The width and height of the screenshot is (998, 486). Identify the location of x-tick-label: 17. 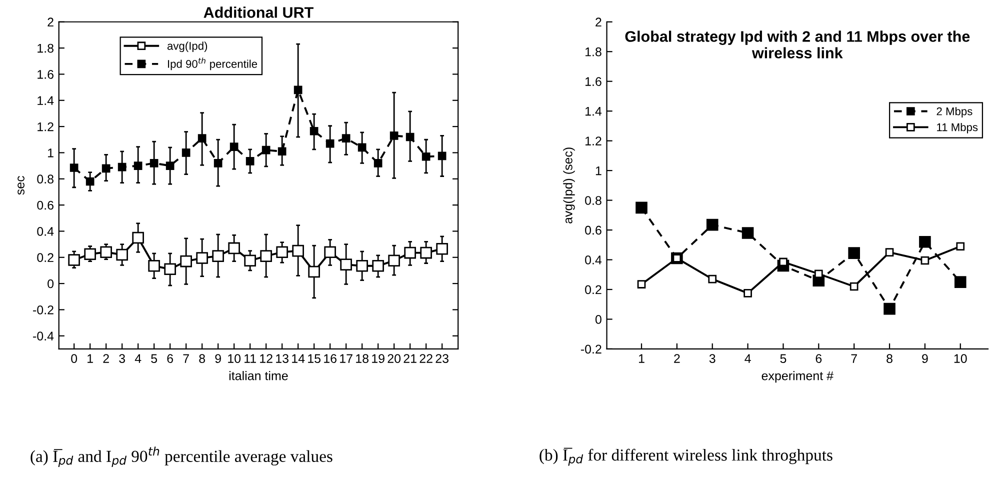
(346, 358).